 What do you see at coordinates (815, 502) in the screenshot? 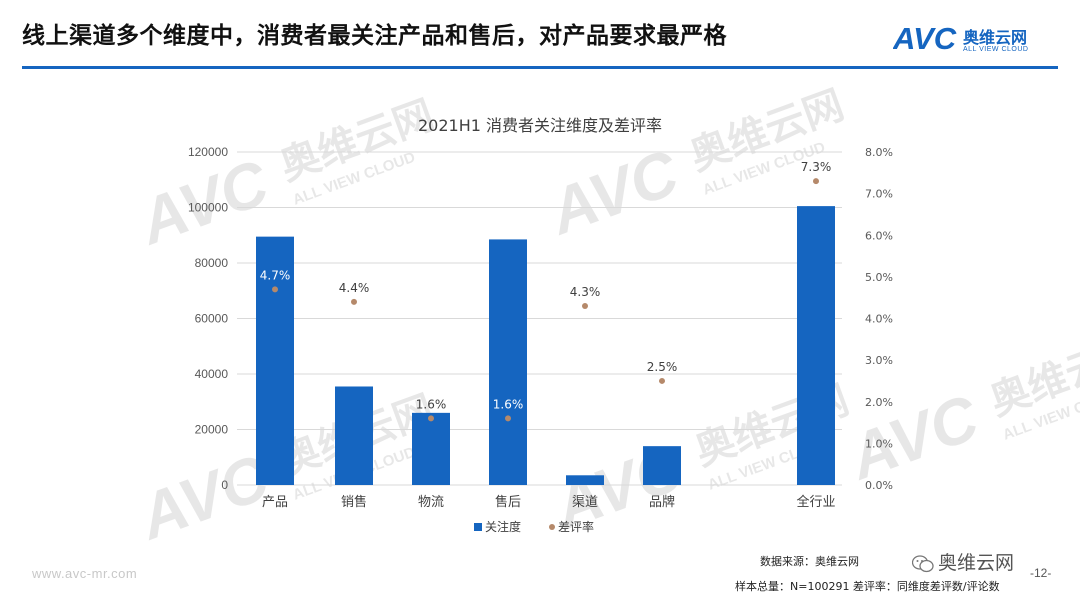
I see `x-tick-label: 全行业` at bounding box center [815, 502].